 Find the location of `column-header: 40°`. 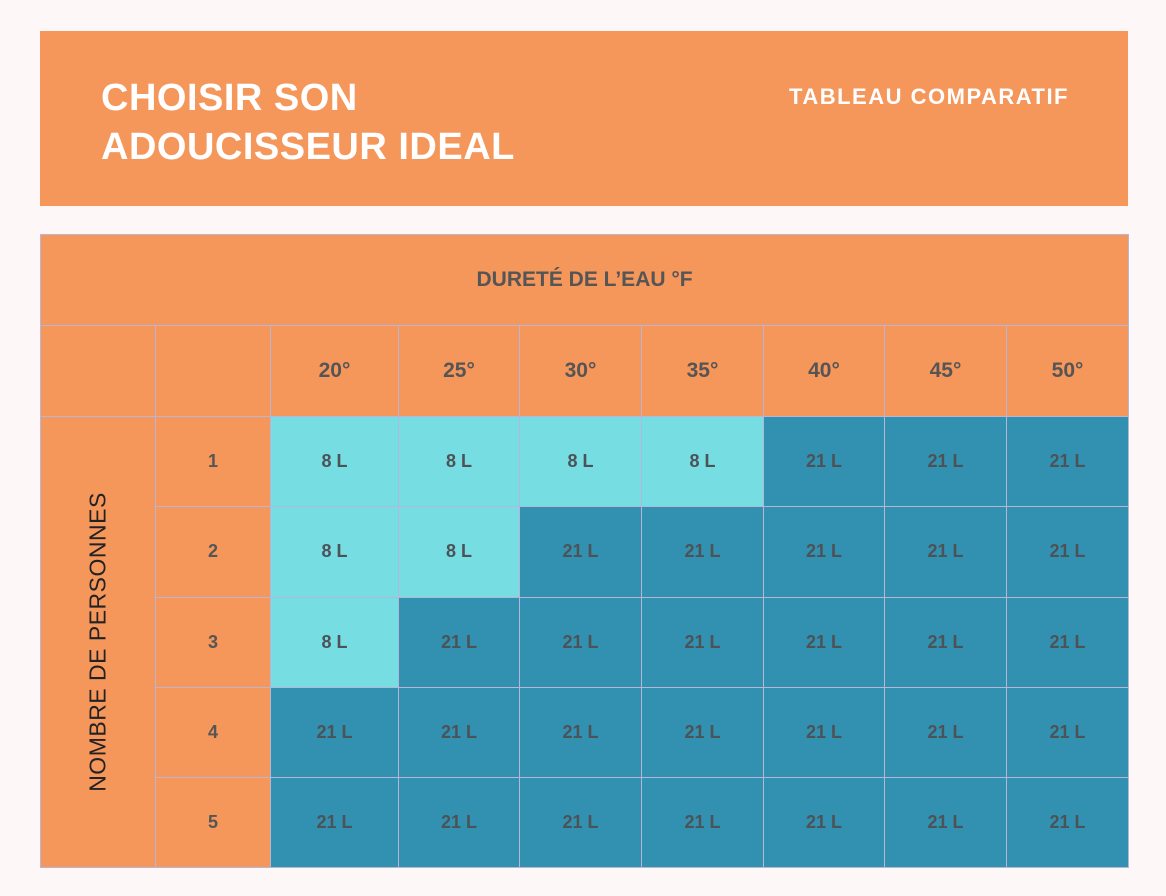

column-header: 40° is located at coordinates (824, 371).